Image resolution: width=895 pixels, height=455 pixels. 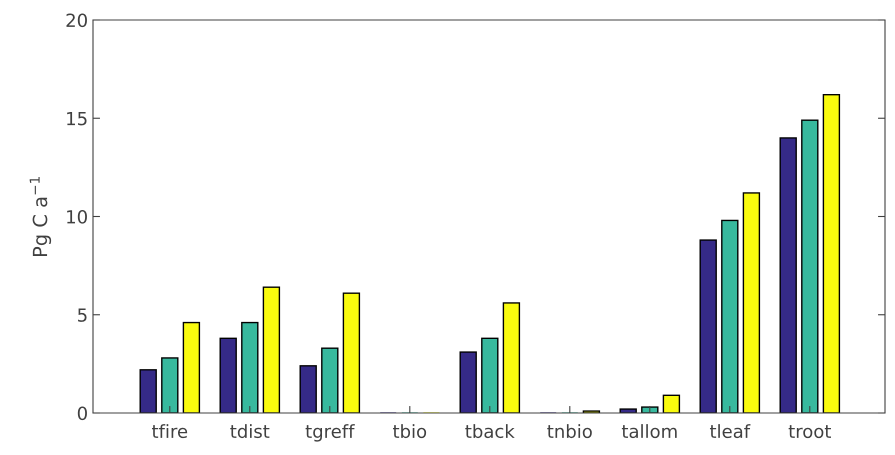 I want to click on y-tick-label: 0, so click(x=82, y=413).